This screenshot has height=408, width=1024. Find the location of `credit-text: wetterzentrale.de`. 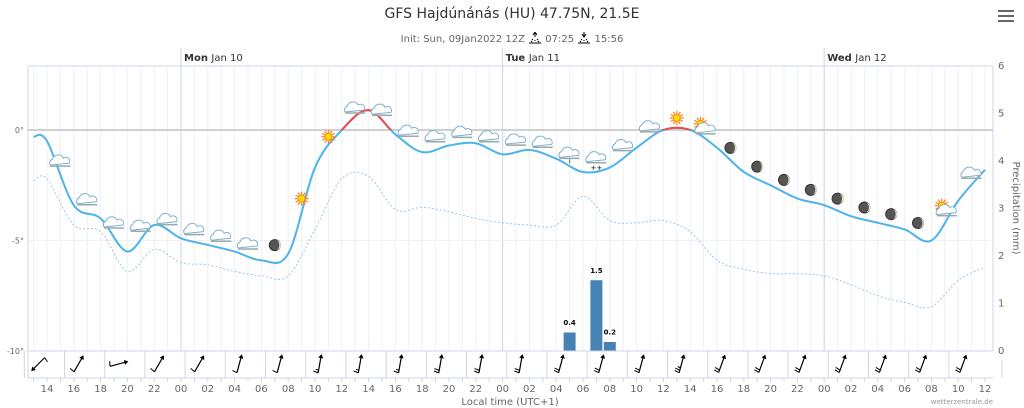

credit-text: wetterzentrale.de is located at coordinates (962, 402).